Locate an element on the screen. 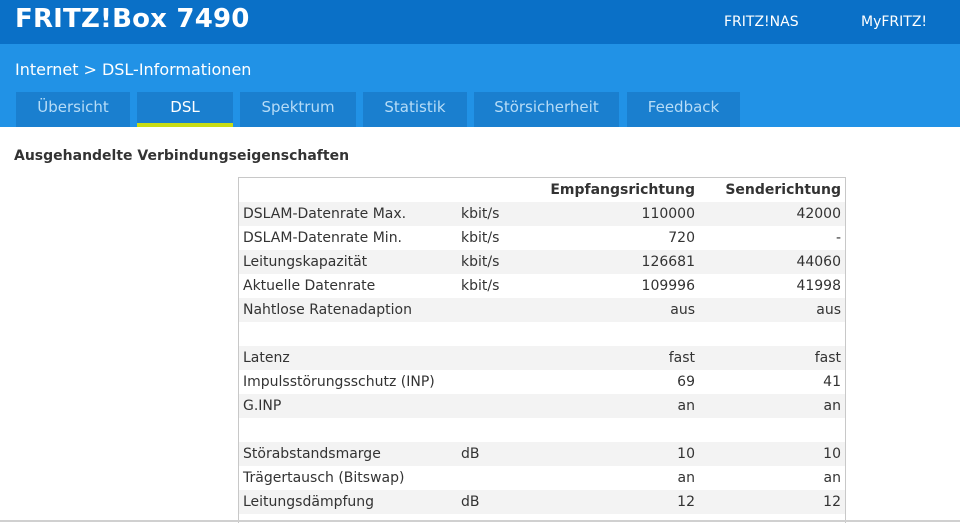 The height and width of the screenshot is (523, 960). row-label: Latenz is located at coordinates (266, 358).